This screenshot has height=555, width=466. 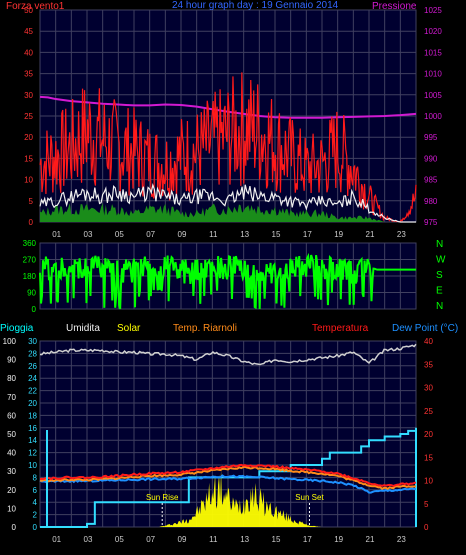 What do you see at coordinates (17, 328) in the screenshot?
I see `legend-label: Pioggia` at bounding box center [17, 328].